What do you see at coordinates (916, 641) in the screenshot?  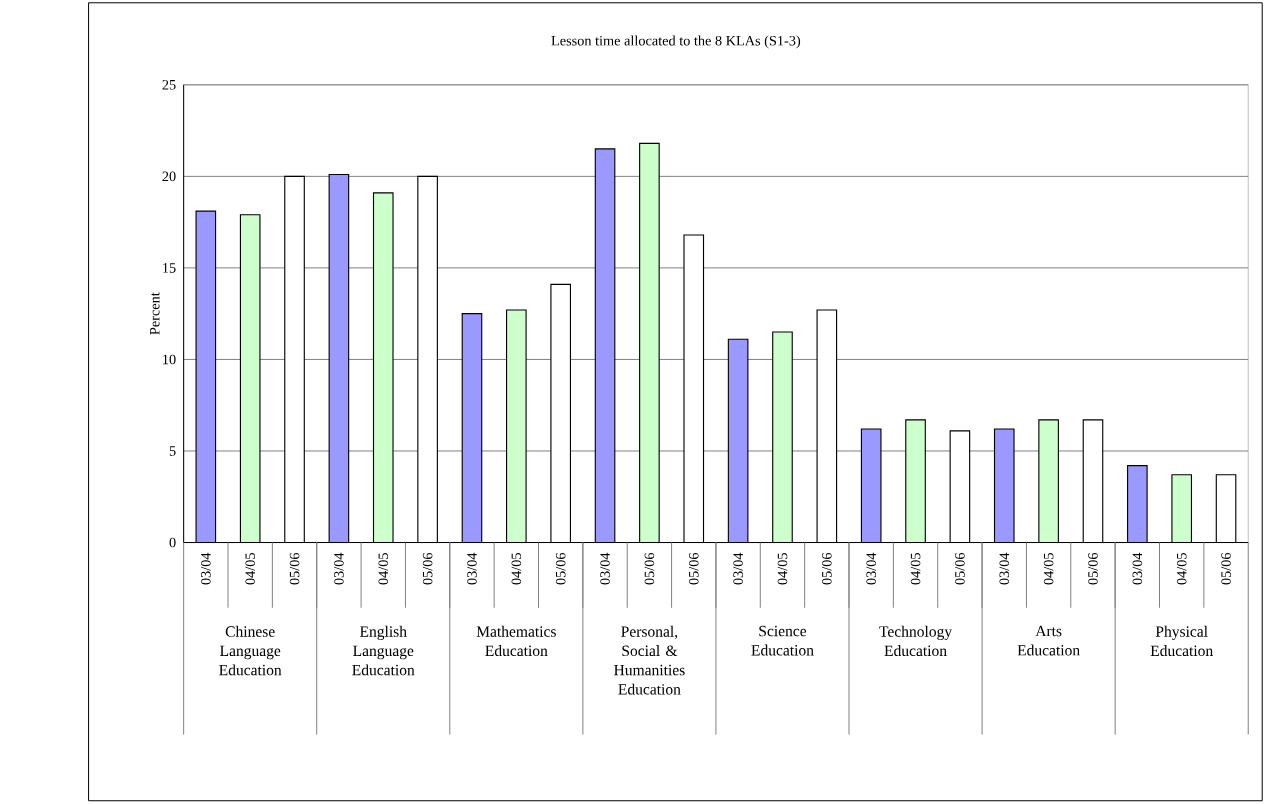 I see `text: Technology Education` at bounding box center [916, 641].